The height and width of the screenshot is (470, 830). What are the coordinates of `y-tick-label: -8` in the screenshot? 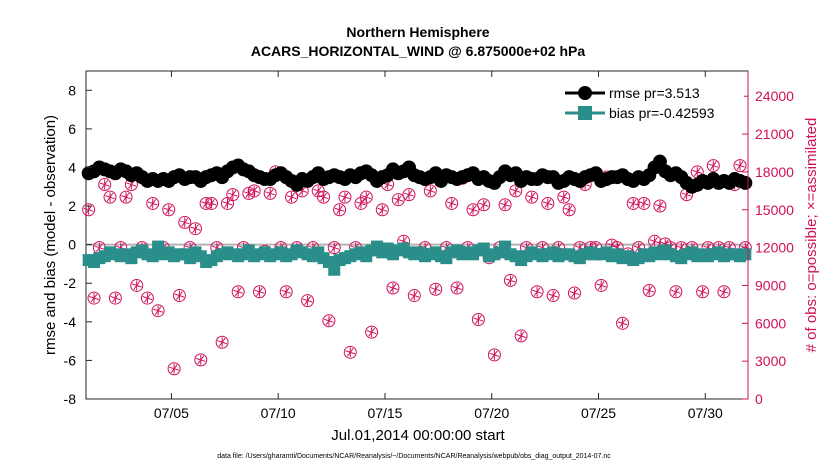 It's located at (70, 399).